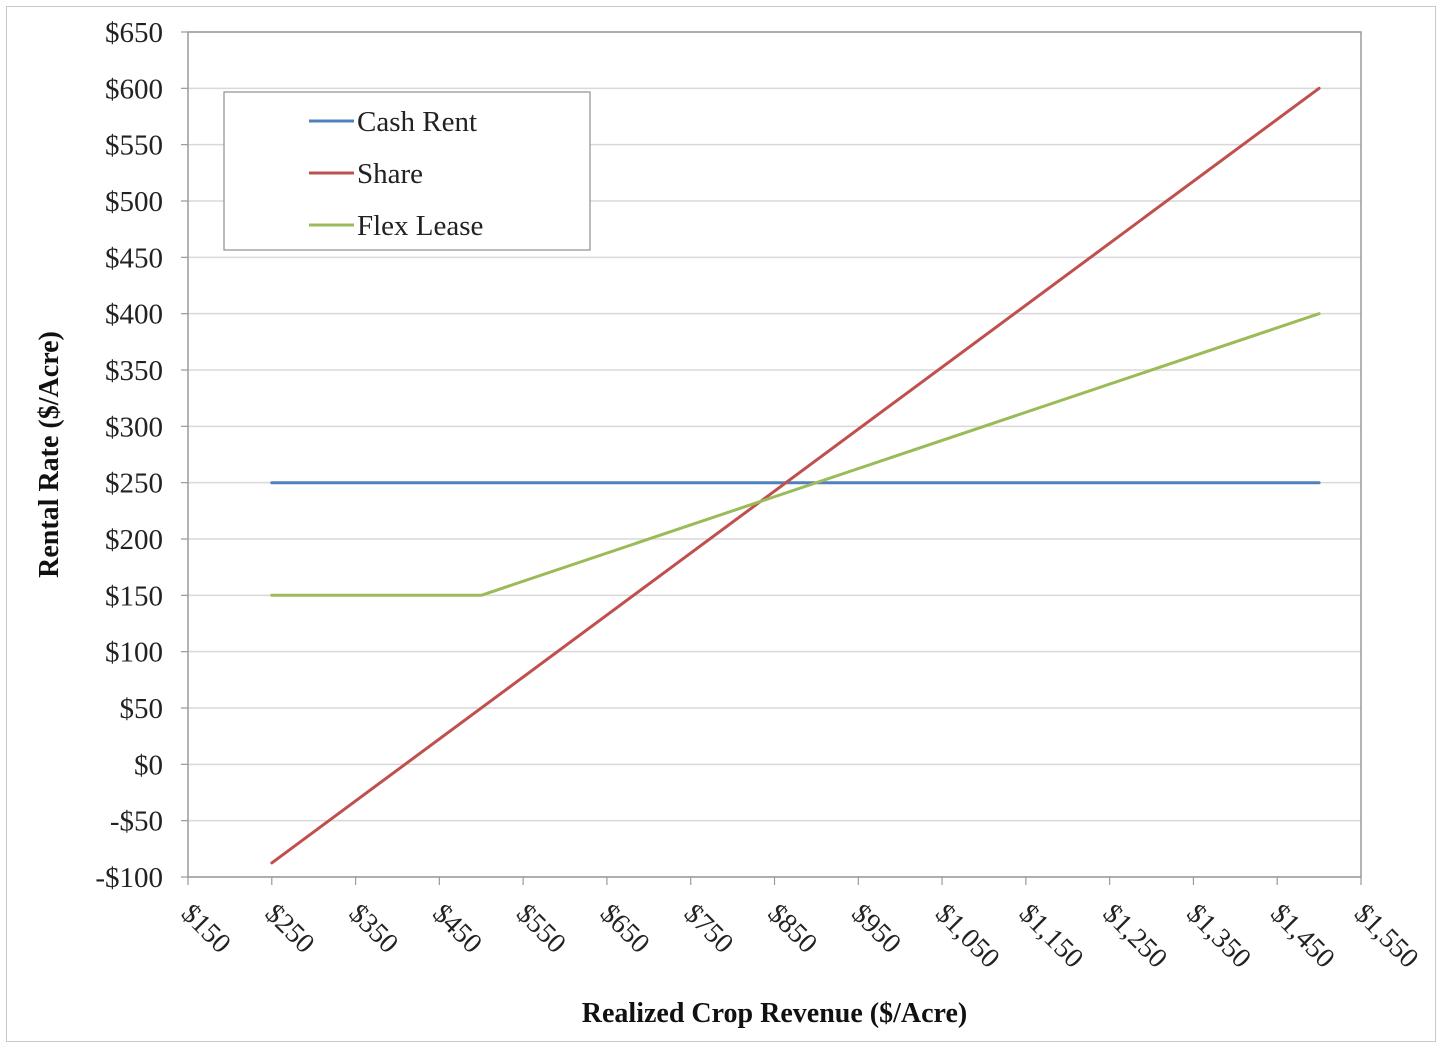 This screenshot has width=1445, height=1047. Describe the element at coordinates (793, 929) in the screenshot. I see `x-tick-label: $850` at that location.